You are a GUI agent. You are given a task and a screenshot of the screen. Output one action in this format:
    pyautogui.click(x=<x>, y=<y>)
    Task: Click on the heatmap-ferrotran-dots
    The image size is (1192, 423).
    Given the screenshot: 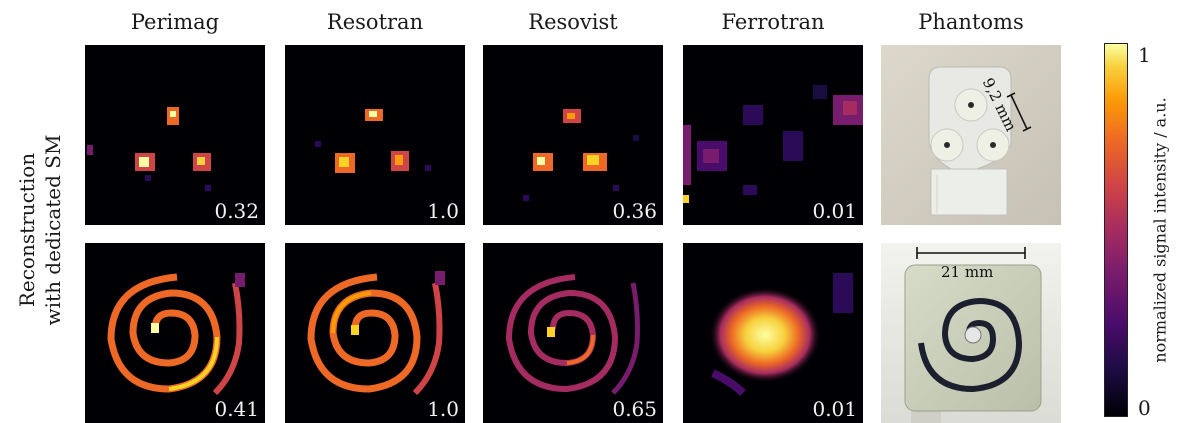 What is the action you would take?
    pyautogui.click(x=773, y=135)
    